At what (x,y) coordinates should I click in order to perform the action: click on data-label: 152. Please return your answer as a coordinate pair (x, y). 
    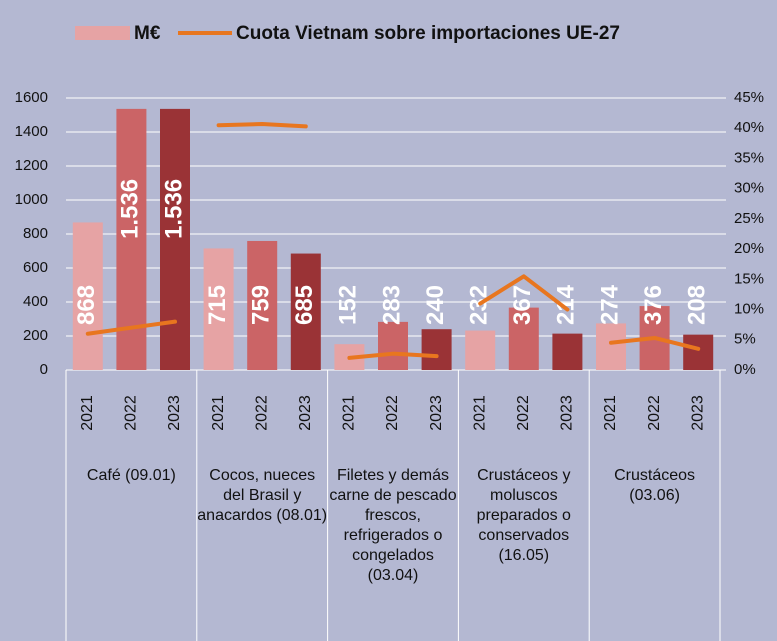
    Looking at the image, I should click on (348, 305).